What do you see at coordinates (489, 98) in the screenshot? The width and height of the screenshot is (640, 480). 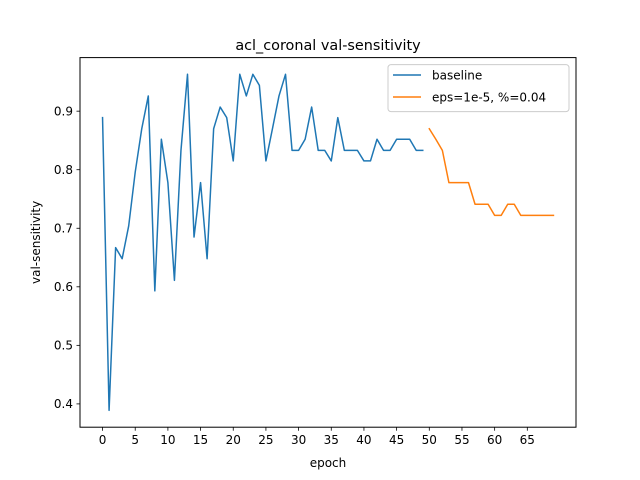 I see `legend-label-eps: eps=1e-5, %=0.04` at bounding box center [489, 98].